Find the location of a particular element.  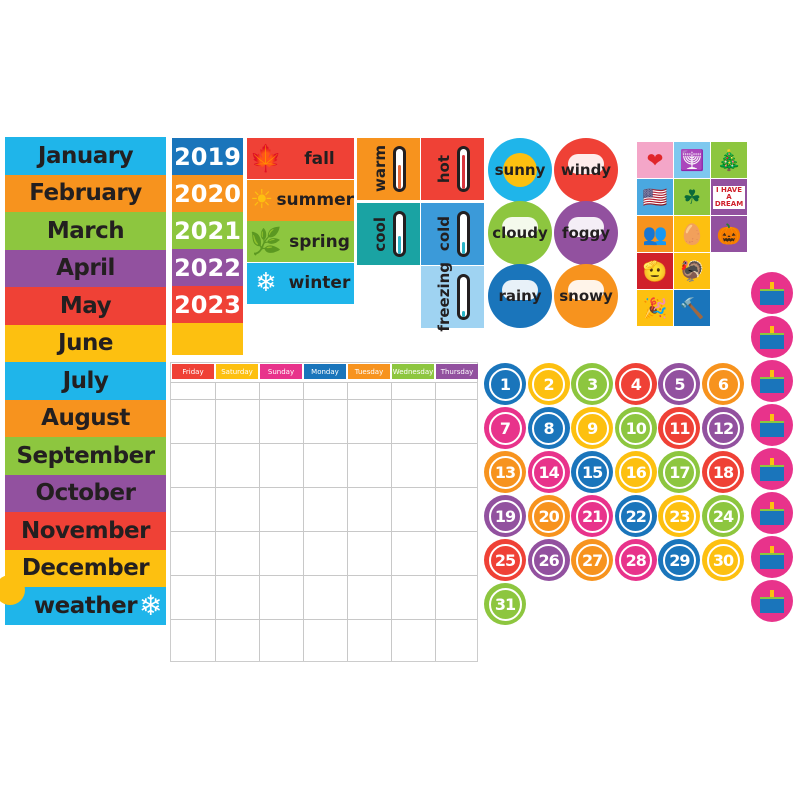

weather-label: snowy is located at coordinates (586, 296).